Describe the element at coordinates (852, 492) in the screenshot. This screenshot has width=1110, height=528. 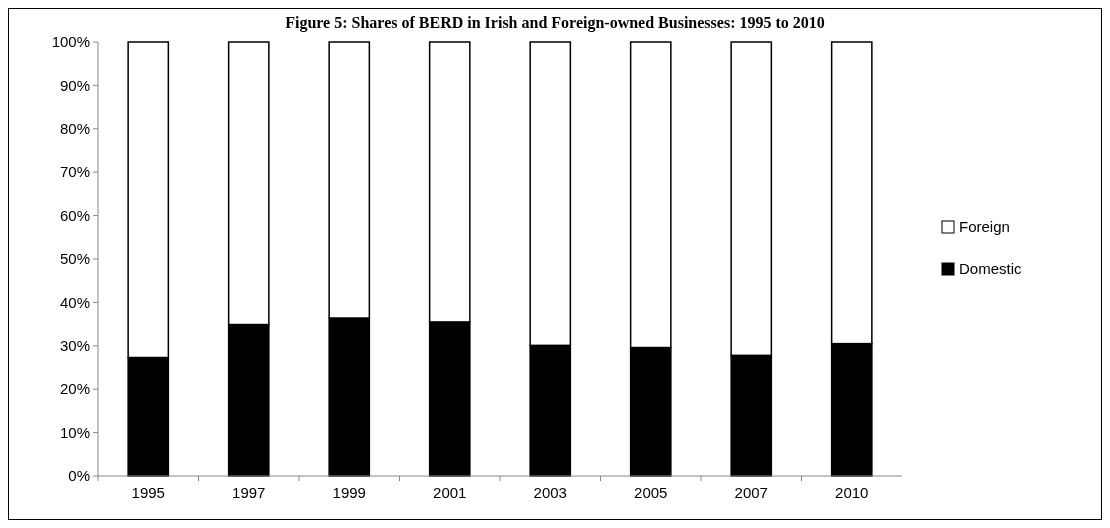
I see `x-tick-label: 2010` at that location.